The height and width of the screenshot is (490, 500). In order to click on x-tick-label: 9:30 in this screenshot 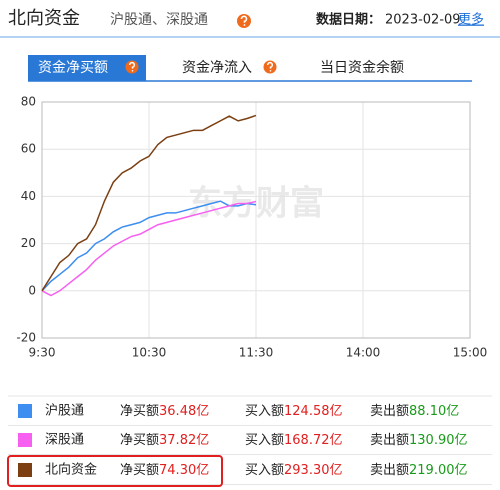, I will do `click(42, 353)`.